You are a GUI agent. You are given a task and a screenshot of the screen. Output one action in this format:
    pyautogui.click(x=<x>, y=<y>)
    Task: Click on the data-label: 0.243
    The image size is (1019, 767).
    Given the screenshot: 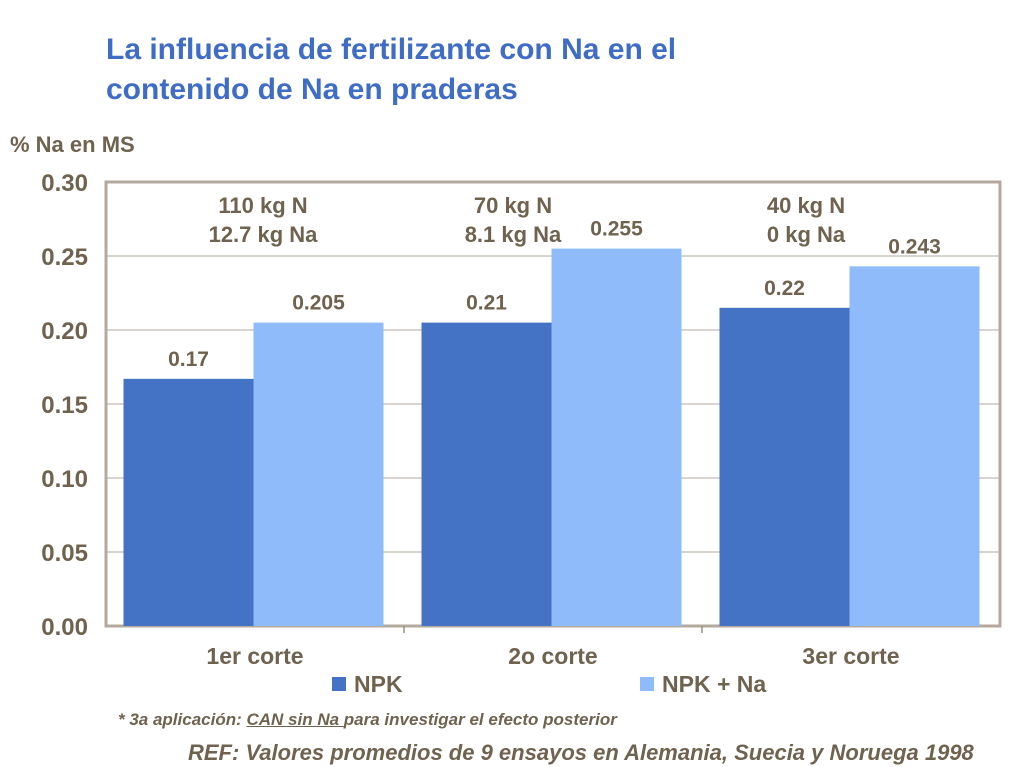 What is the action you would take?
    pyautogui.click(x=914, y=246)
    